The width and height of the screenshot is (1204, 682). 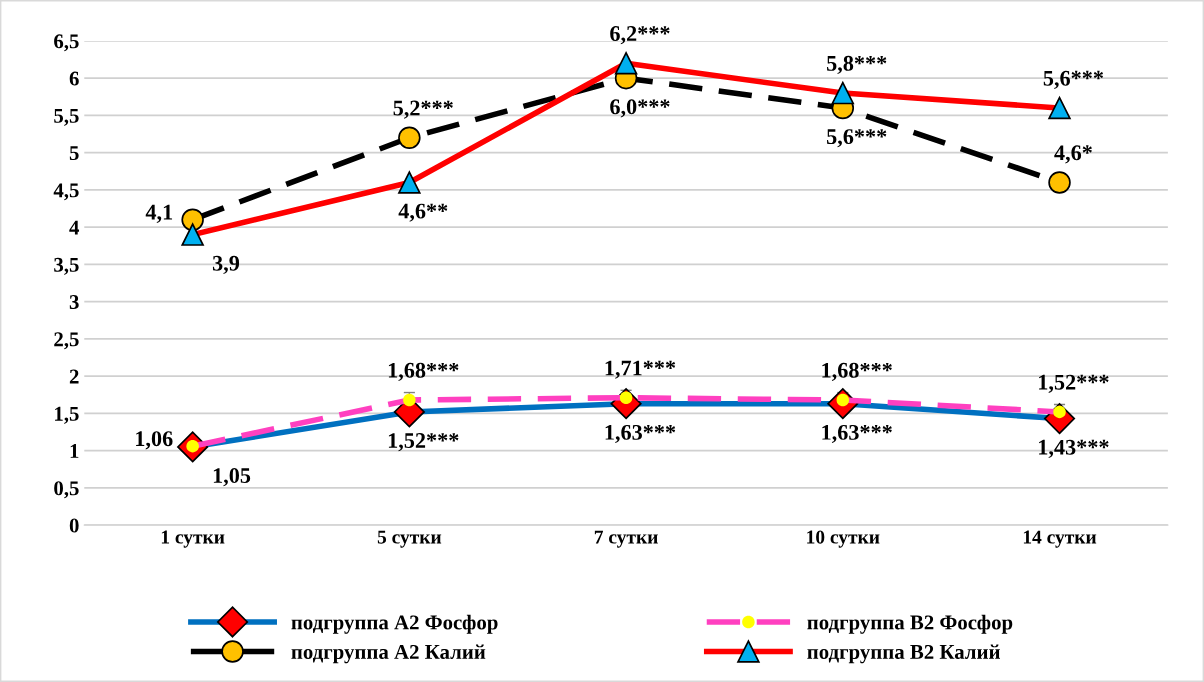 I want to click on x-tick-label: 7 сутки, so click(x=626, y=539).